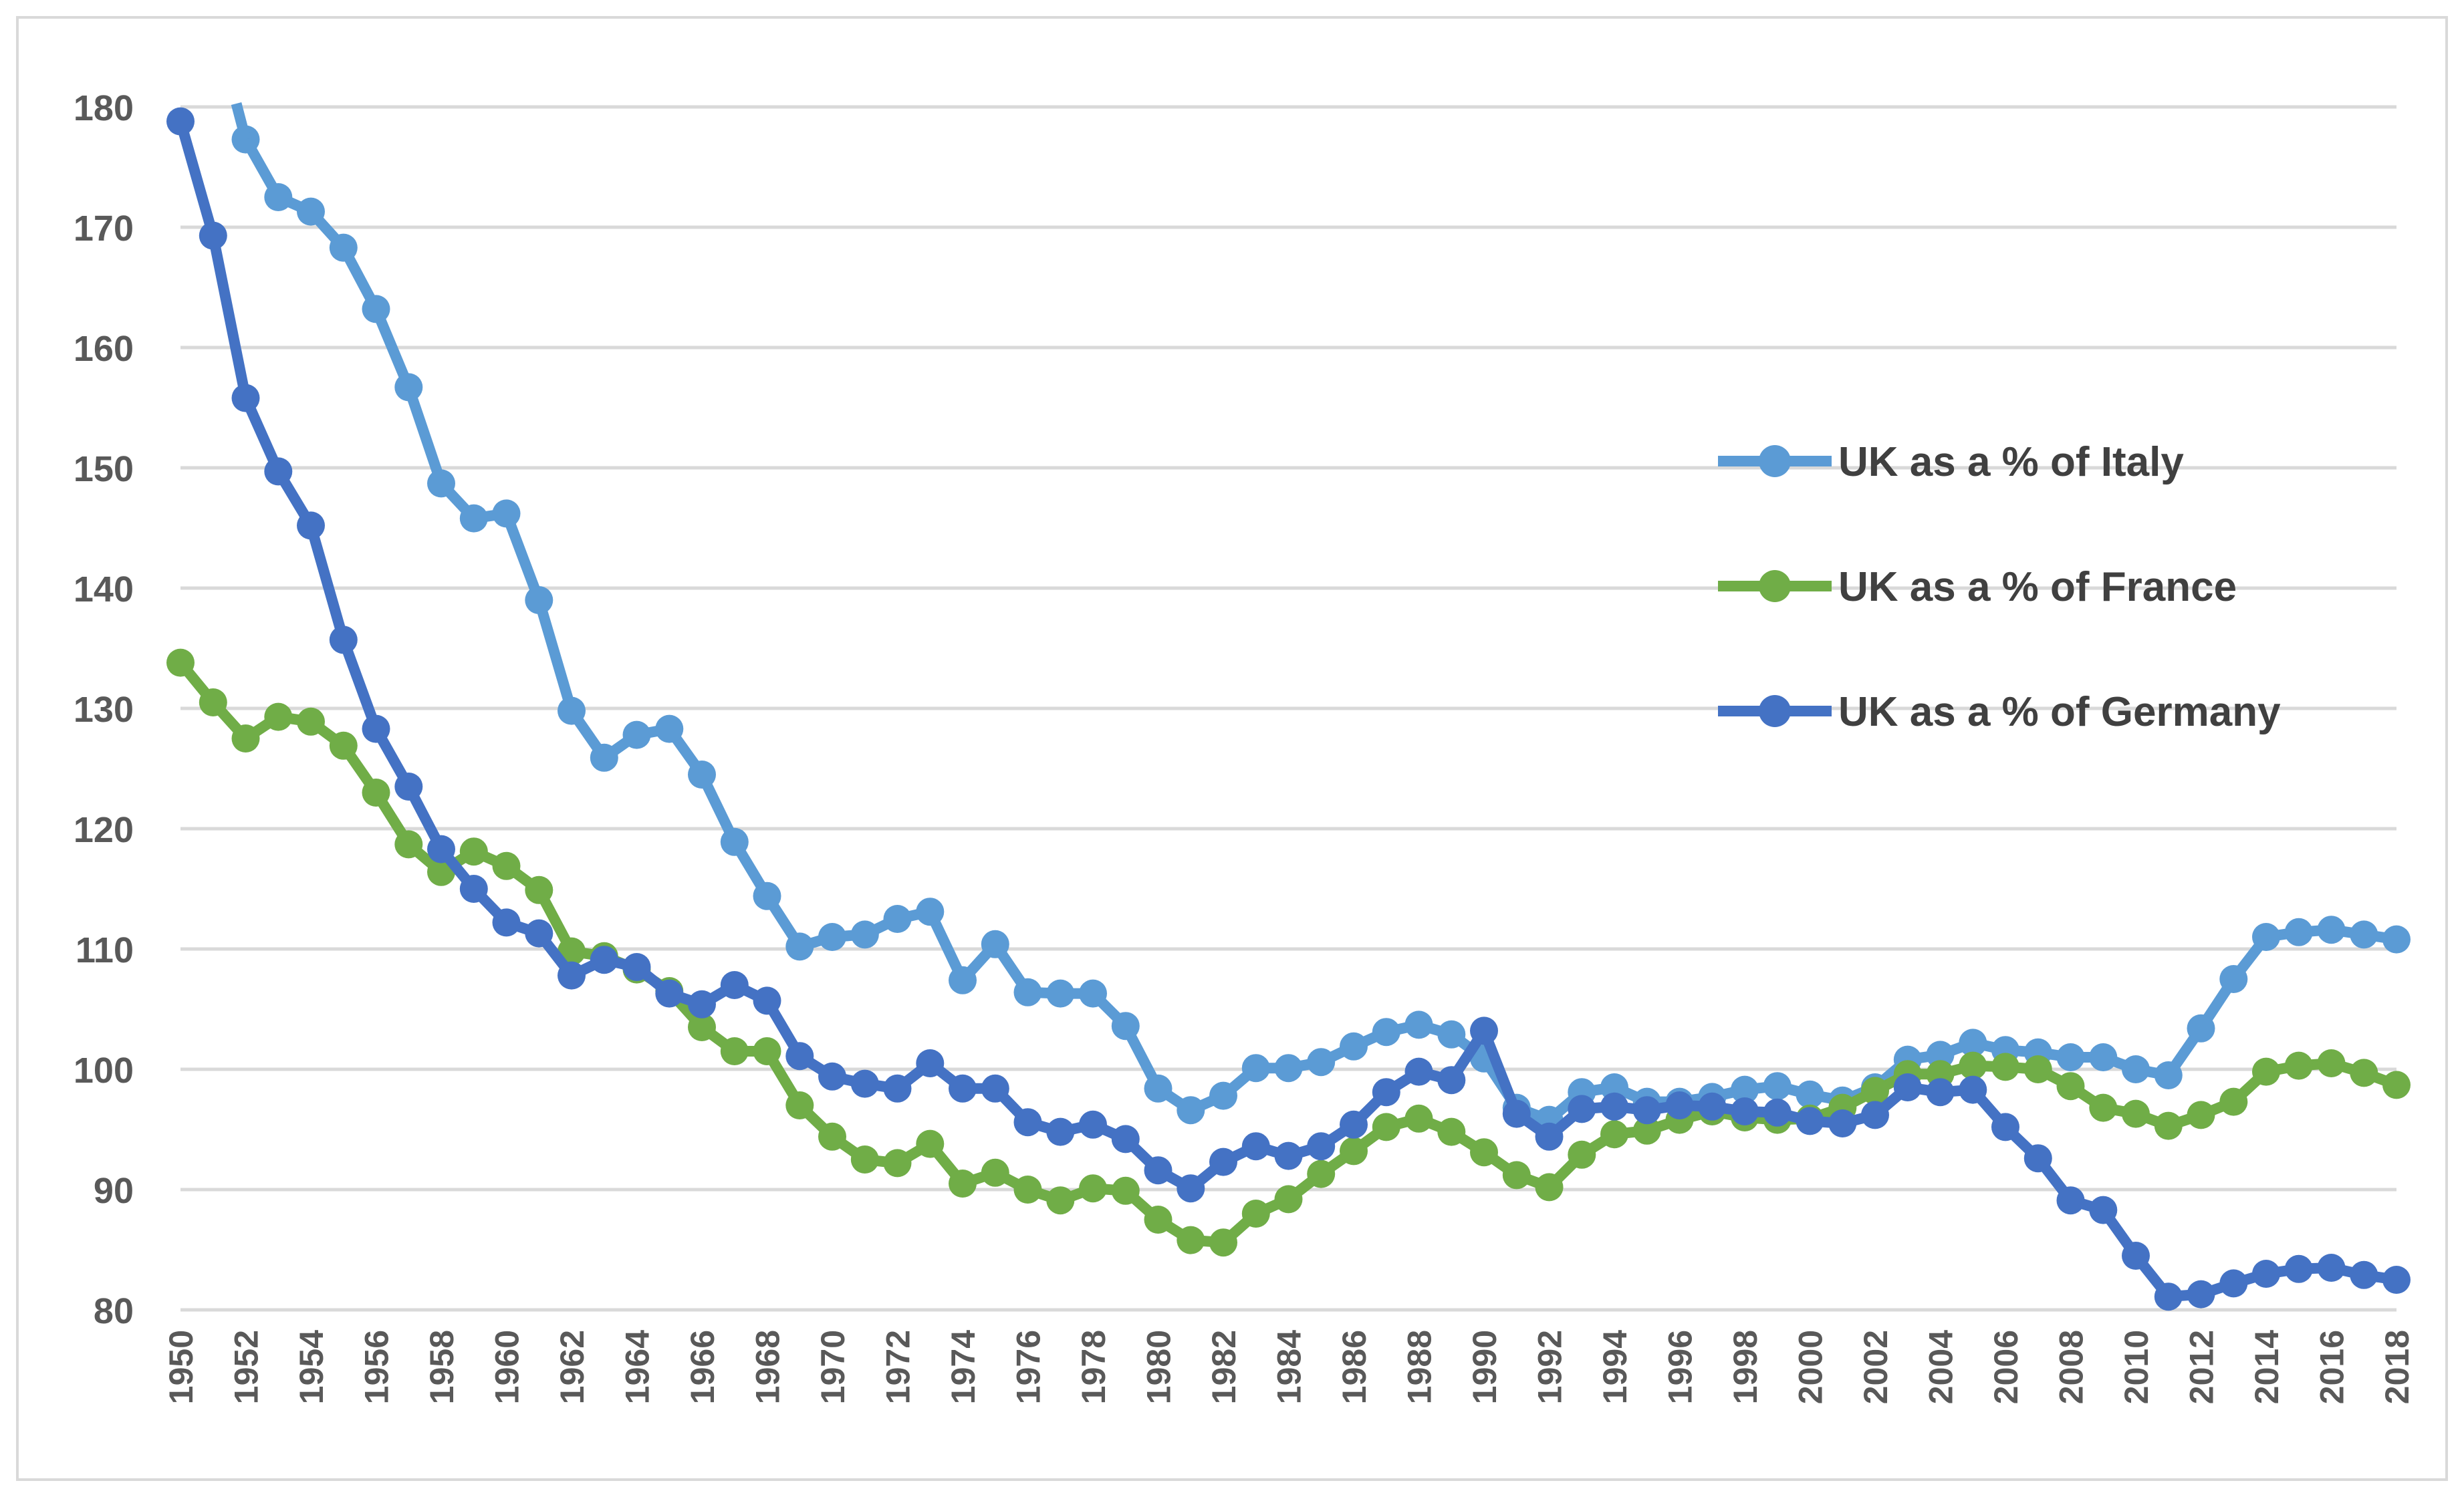  What do you see at coordinates (442, 1367) in the screenshot?
I see `x-tick-label: 1958` at bounding box center [442, 1367].